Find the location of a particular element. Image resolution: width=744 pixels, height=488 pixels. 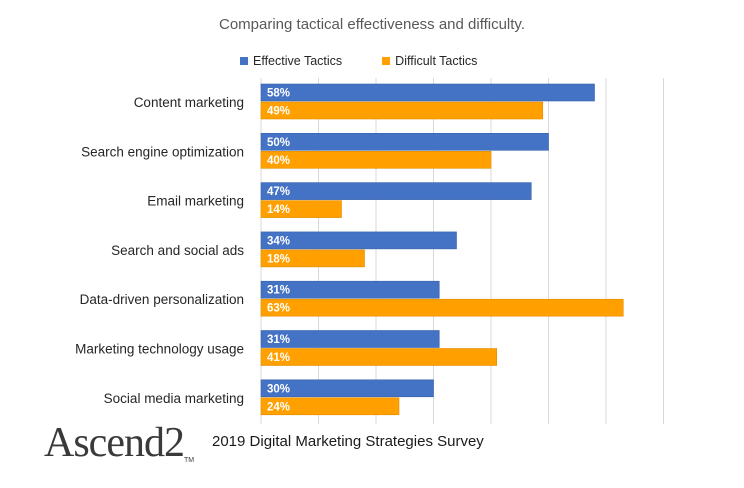

logo-trademark: TM is located at coordinates (189, 460).